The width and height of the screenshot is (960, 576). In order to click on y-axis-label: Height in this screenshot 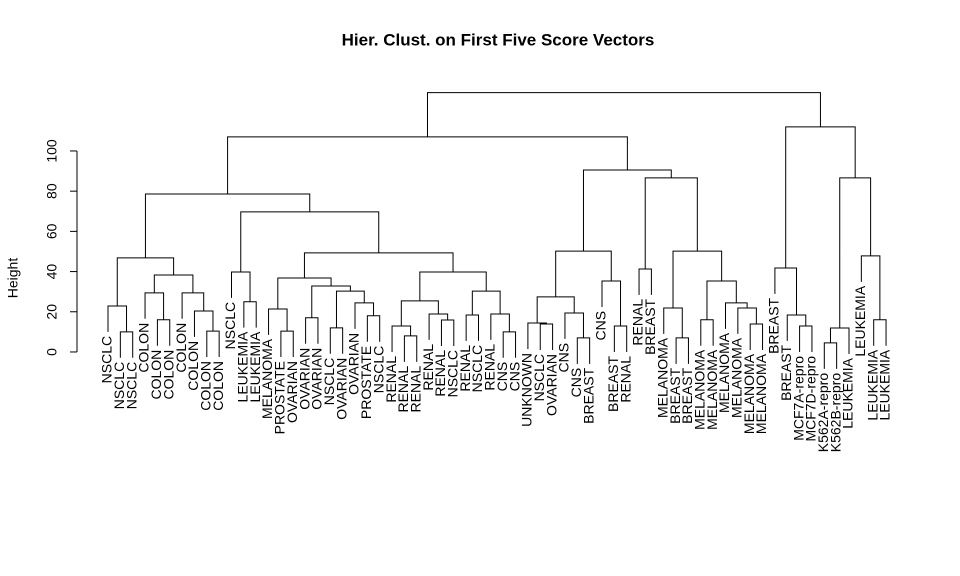, I will do `click(13, 278)`.